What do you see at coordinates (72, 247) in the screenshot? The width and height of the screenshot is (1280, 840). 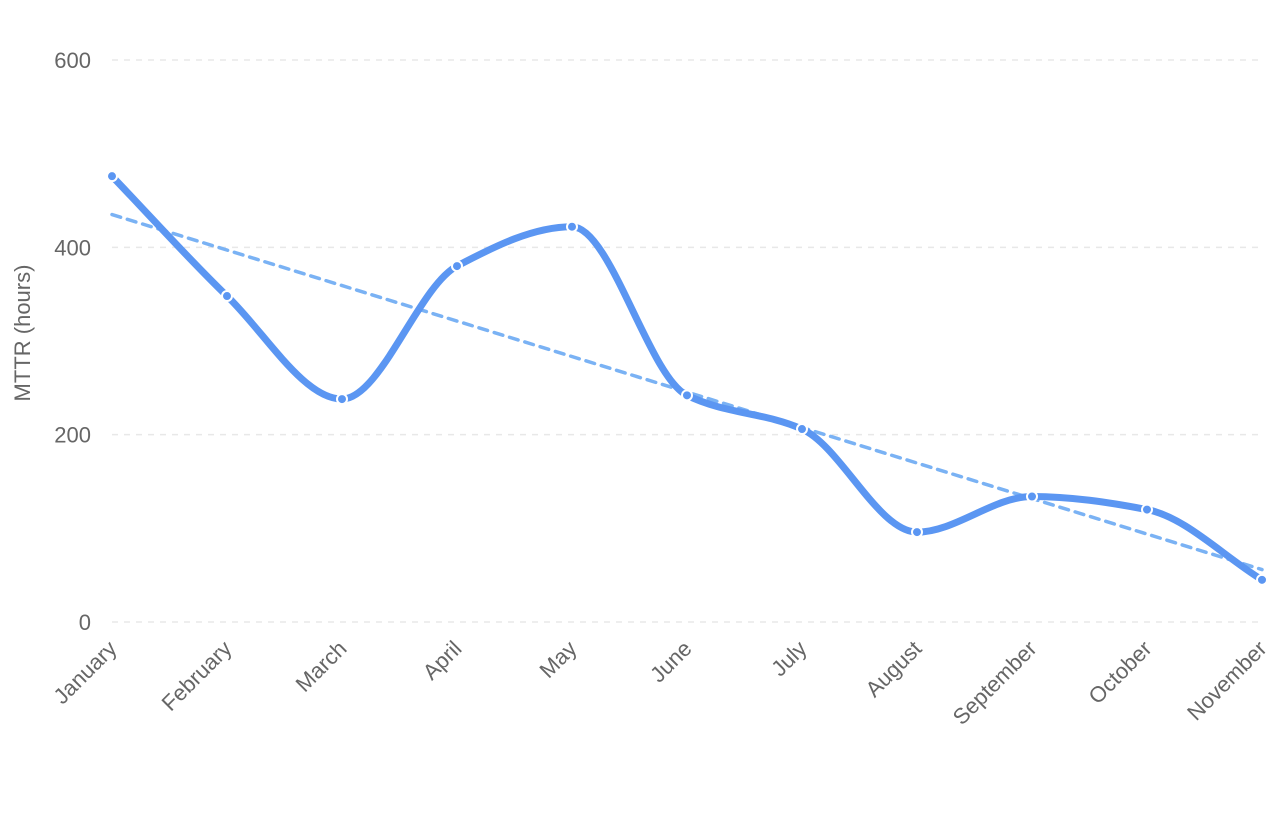 I see `y-tick-label: 400` at bounding box center [72, 247].